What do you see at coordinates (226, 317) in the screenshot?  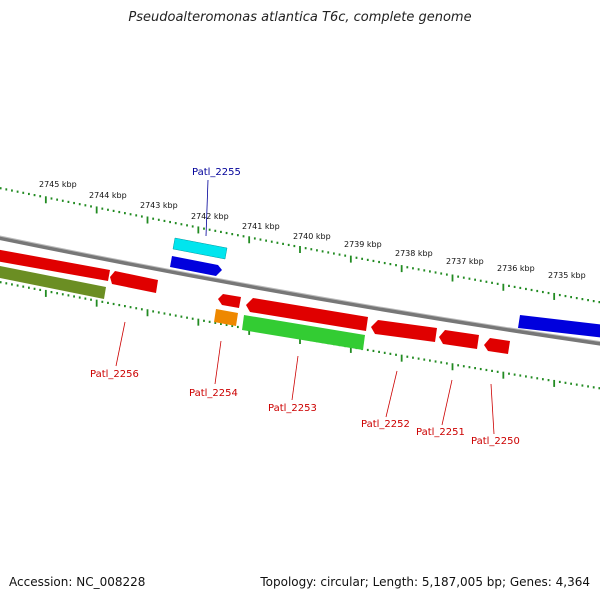 I see `gene-patl-2254-orange` at bounding box center [226, 317].